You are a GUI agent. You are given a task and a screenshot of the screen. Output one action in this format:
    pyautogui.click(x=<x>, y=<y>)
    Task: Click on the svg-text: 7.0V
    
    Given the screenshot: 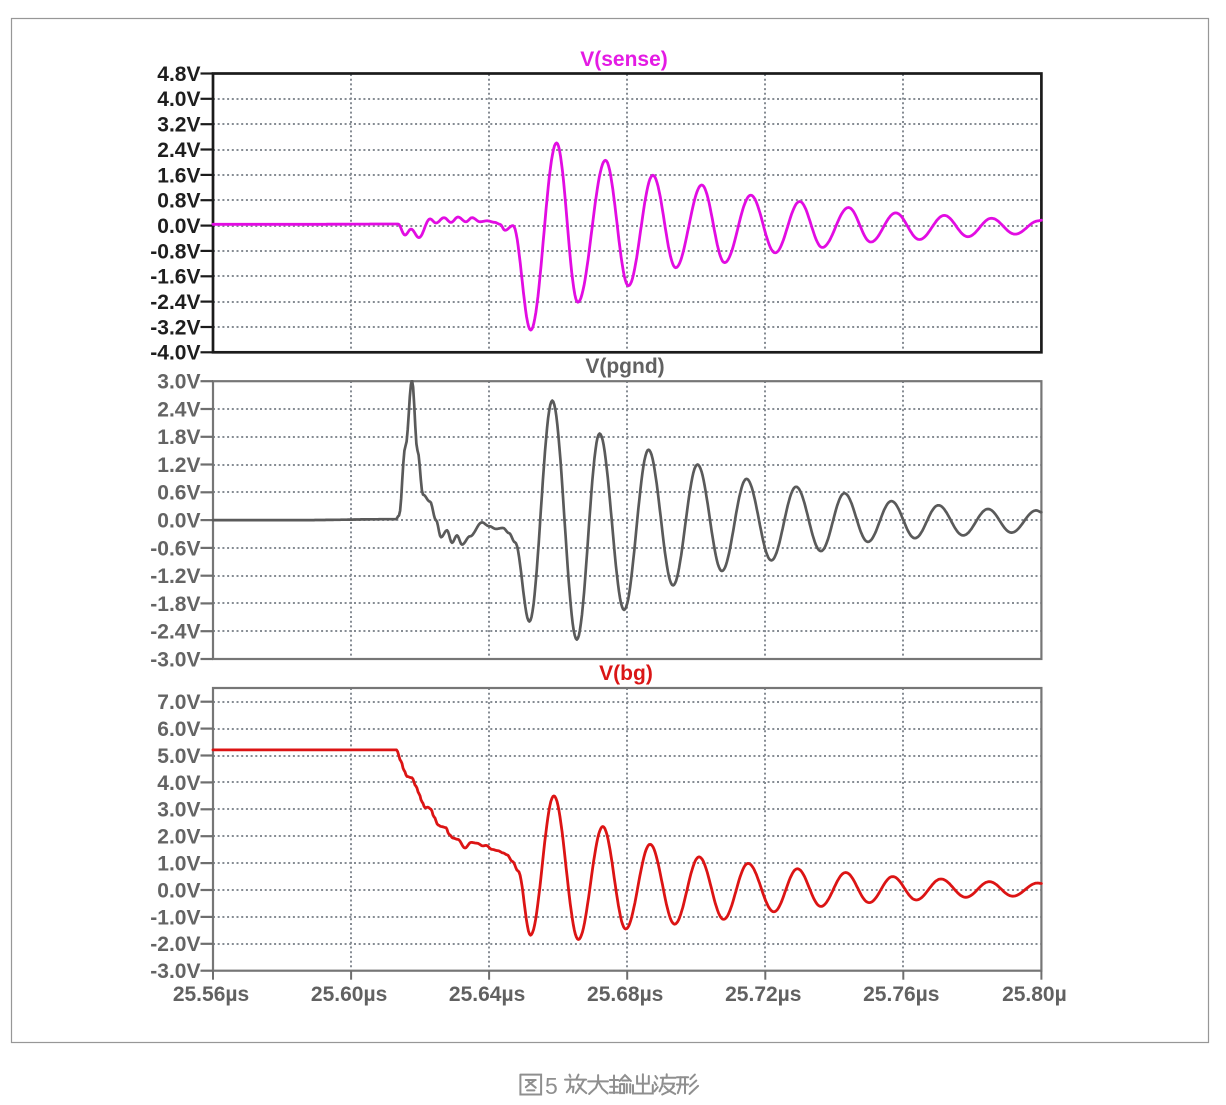 What is the action you would take?
    pyautogui.click(x=178, y=702)
    